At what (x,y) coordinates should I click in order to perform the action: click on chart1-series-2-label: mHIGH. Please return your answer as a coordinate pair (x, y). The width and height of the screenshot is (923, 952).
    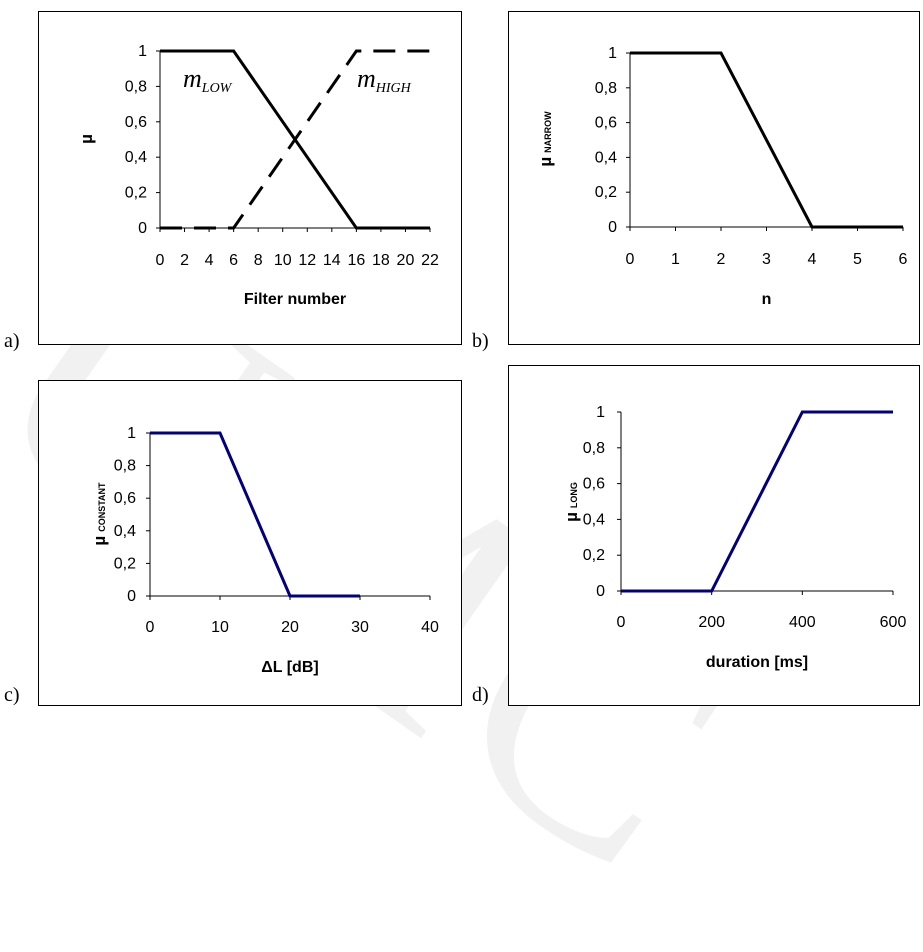
    Looking at the image, I should click on (384, 80).